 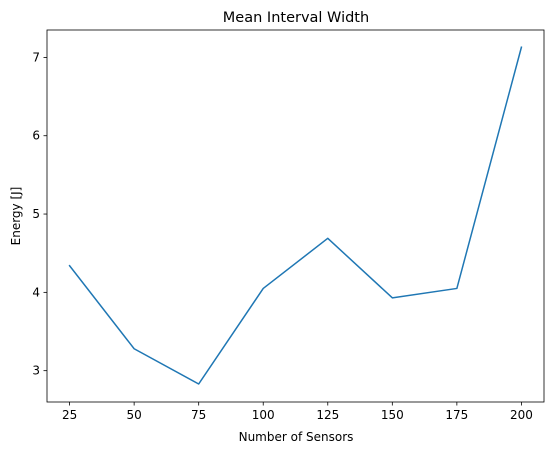 I want to click on y-tick-label: 7, so click(x=36, y=57).